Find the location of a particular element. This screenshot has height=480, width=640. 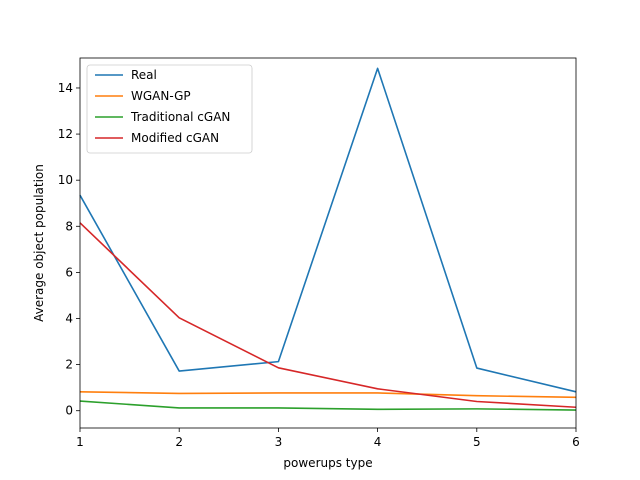

legend: Real WGAN-GP Traditional cGAN Modified cGAN is located at coordinates (169, 109).